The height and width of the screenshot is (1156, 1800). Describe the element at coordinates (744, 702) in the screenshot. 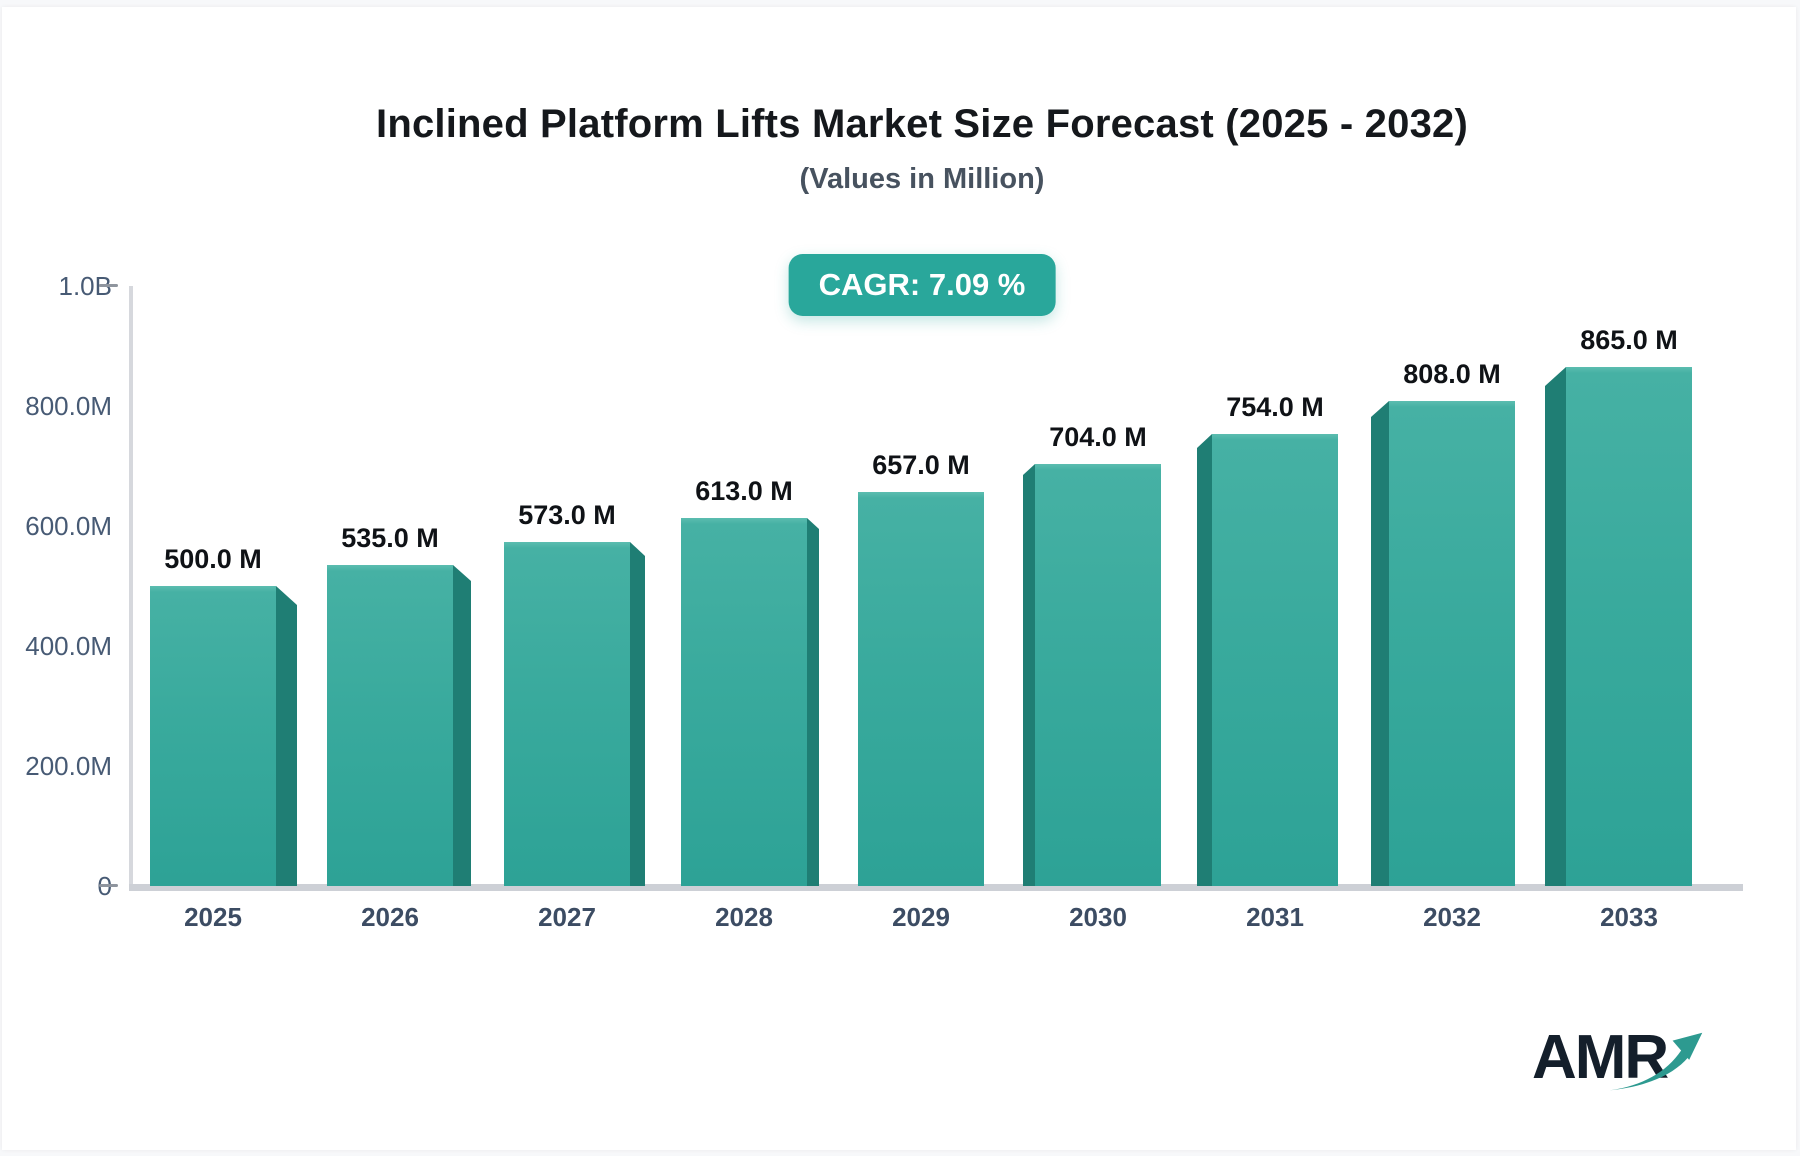

I see `bar-2028` at that location.